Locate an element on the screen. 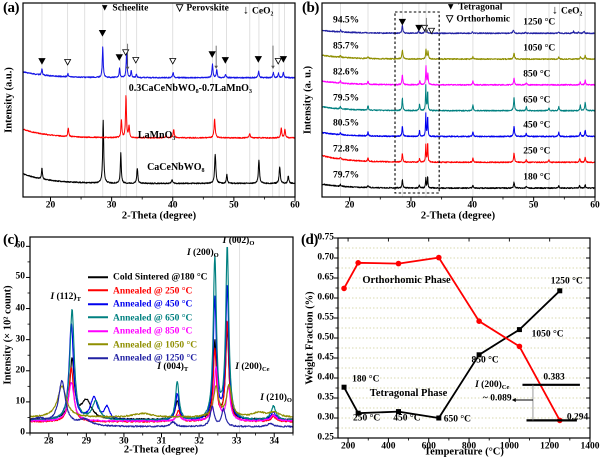 This screenshot has width=600, height=462. panel-a-letter: (a) is located at coordinates (11, 8).